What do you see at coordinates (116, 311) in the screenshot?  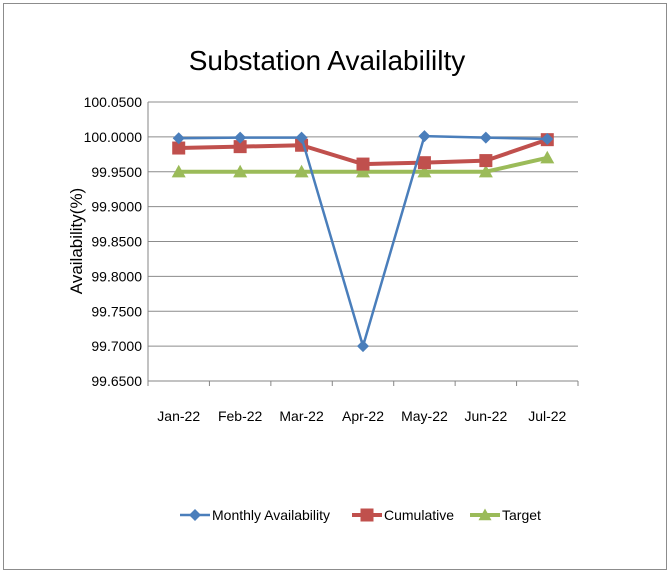 I see `y-tick-label: 99.7500` at bounding box center [116, 311].